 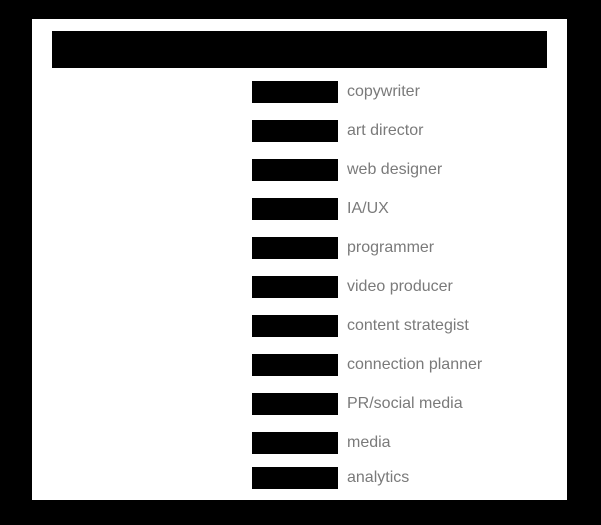 What do you see at coordinates (405, 403) in the screenshot?
I see `role-label: PR/social media` at bounding box center [405, 403].